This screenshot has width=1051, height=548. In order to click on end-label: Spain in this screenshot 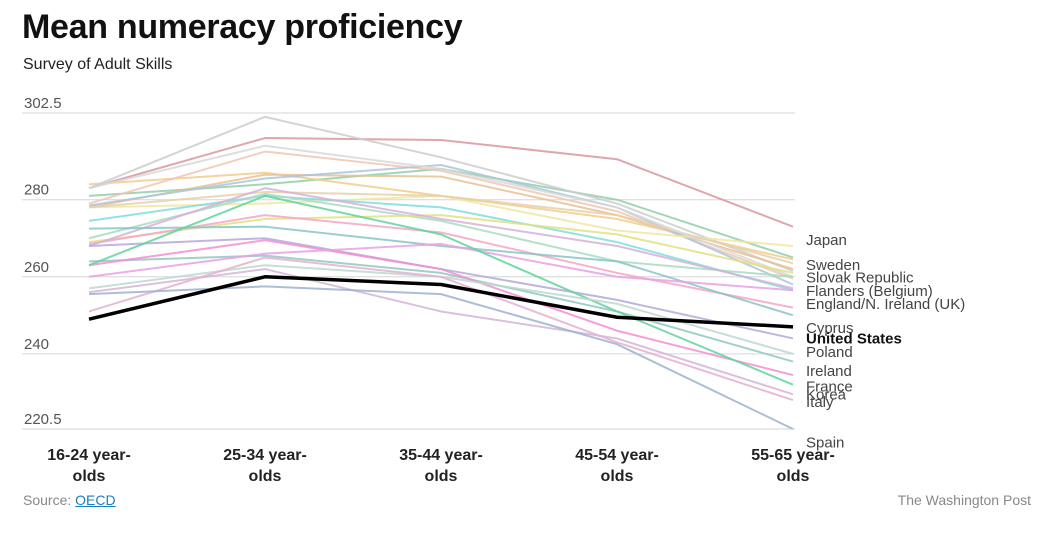, I will do `click(825, 442)`.